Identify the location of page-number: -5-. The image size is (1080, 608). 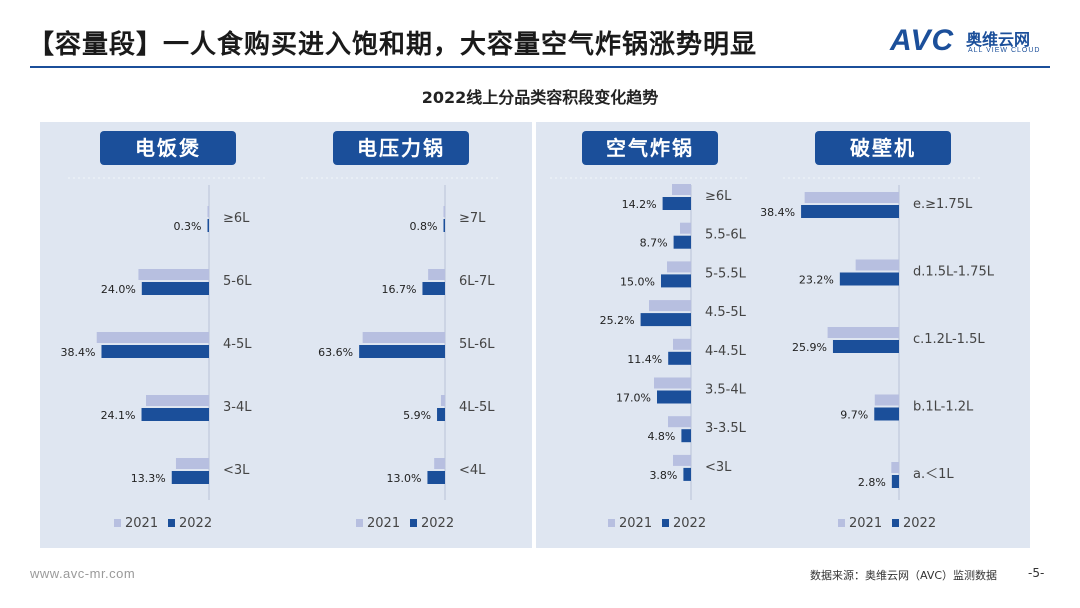
(1036, 573).